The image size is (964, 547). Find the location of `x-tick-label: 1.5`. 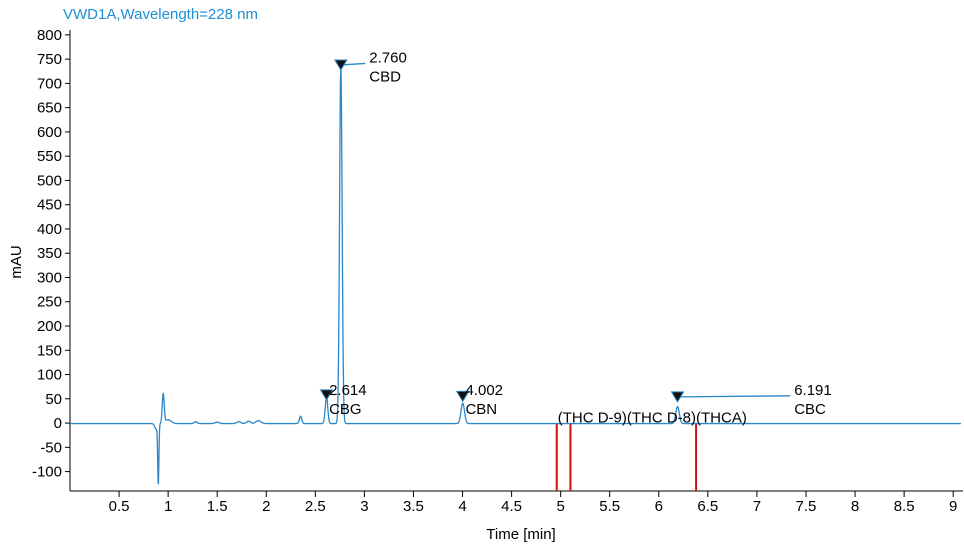

x-tick-label: 1.5 is located at coordinates (217, 506).